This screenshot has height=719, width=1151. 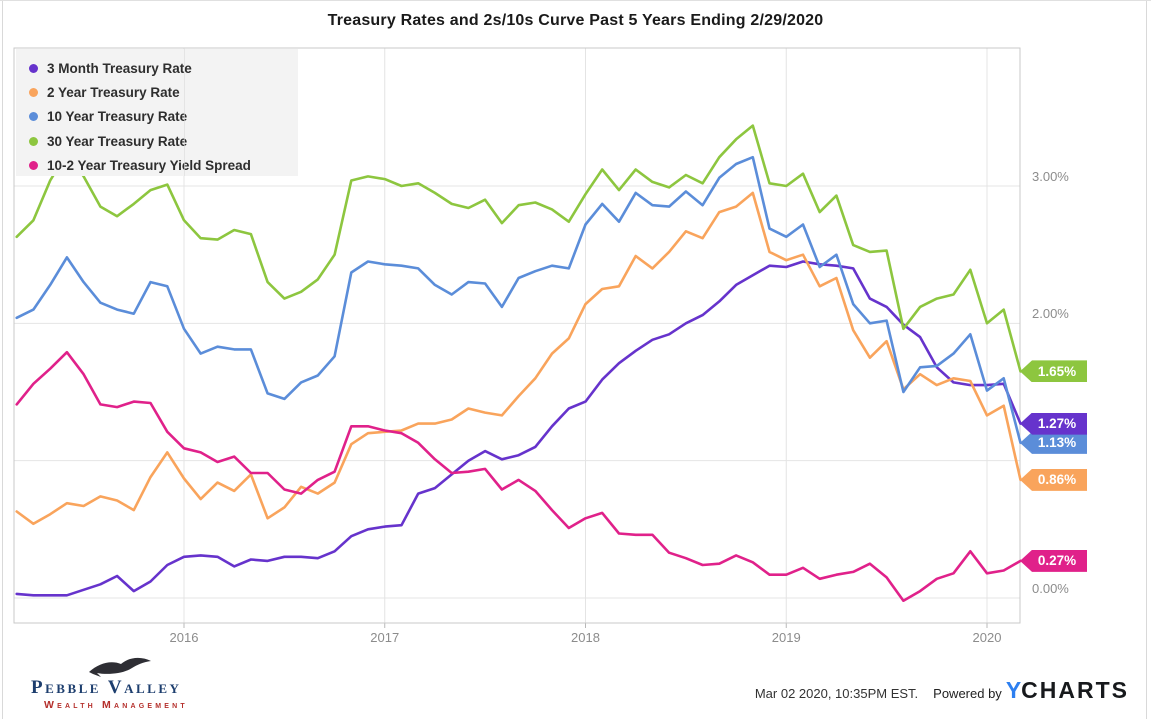 I want to click on end-value-badge-10-year: 1.13%, so click(x=1053, y=442).